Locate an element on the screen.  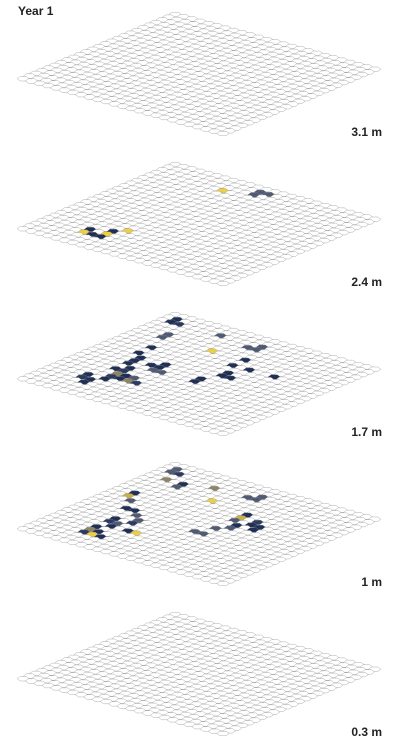
depth-label: 1.7 m is located at coordinates (366, 432).